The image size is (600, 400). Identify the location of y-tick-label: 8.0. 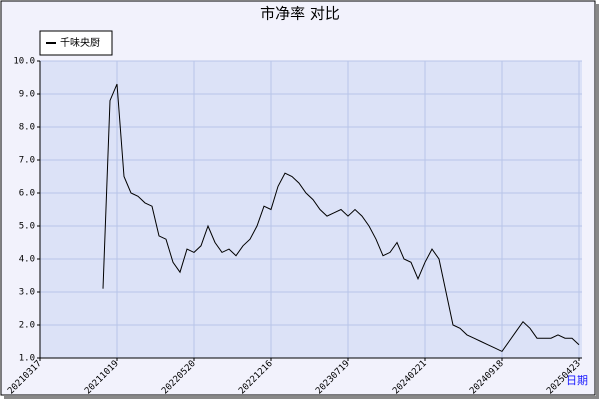
(27, 128).